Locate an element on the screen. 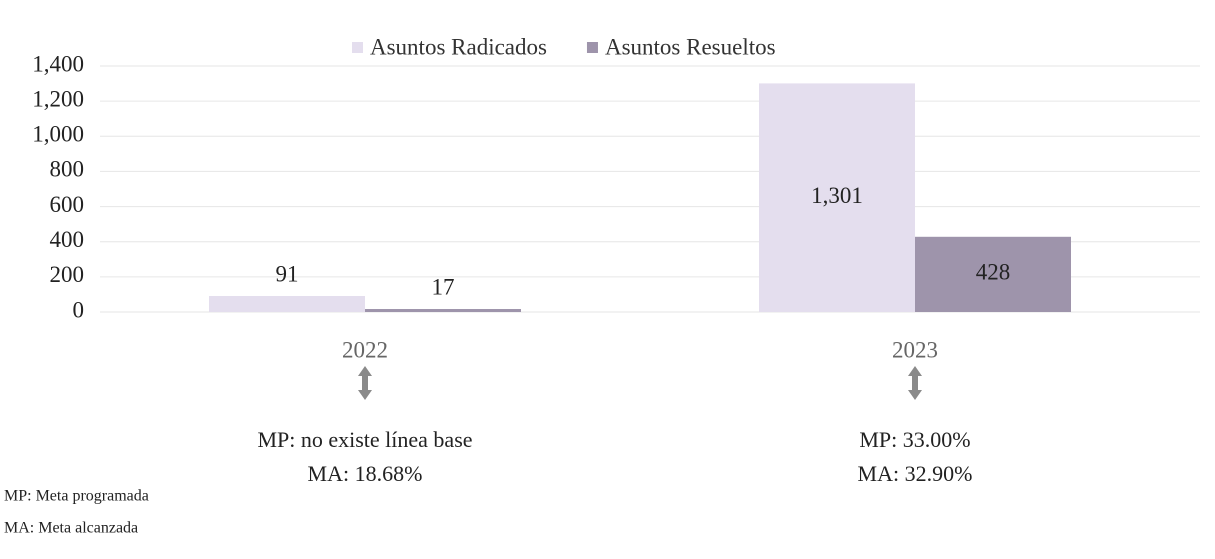 Image resolution: width=1215 pixels, height=559 pixels. category-note: MP: no existe línea base is located at coordinates (364, 439).